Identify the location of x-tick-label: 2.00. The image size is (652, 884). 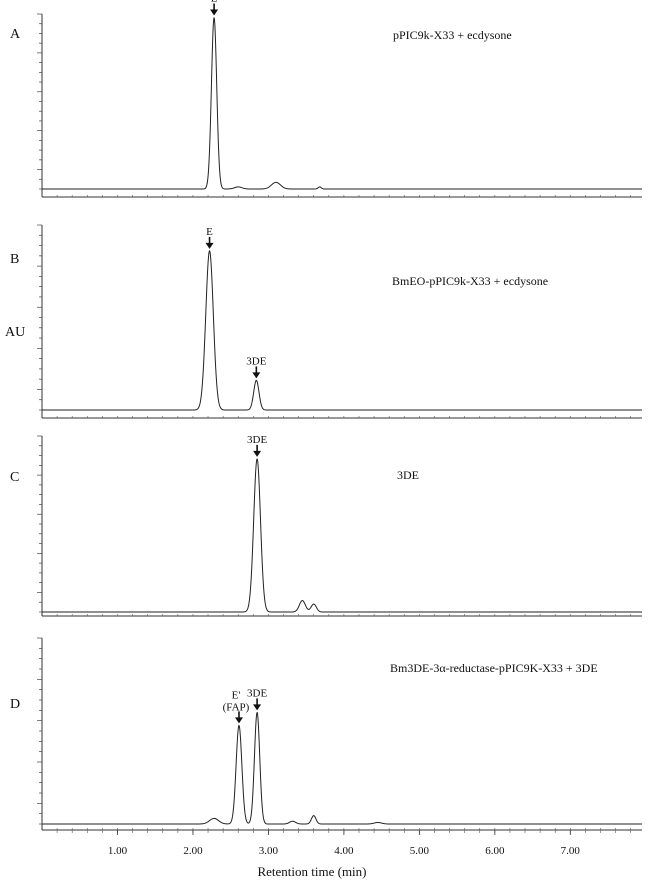
(193, 851).